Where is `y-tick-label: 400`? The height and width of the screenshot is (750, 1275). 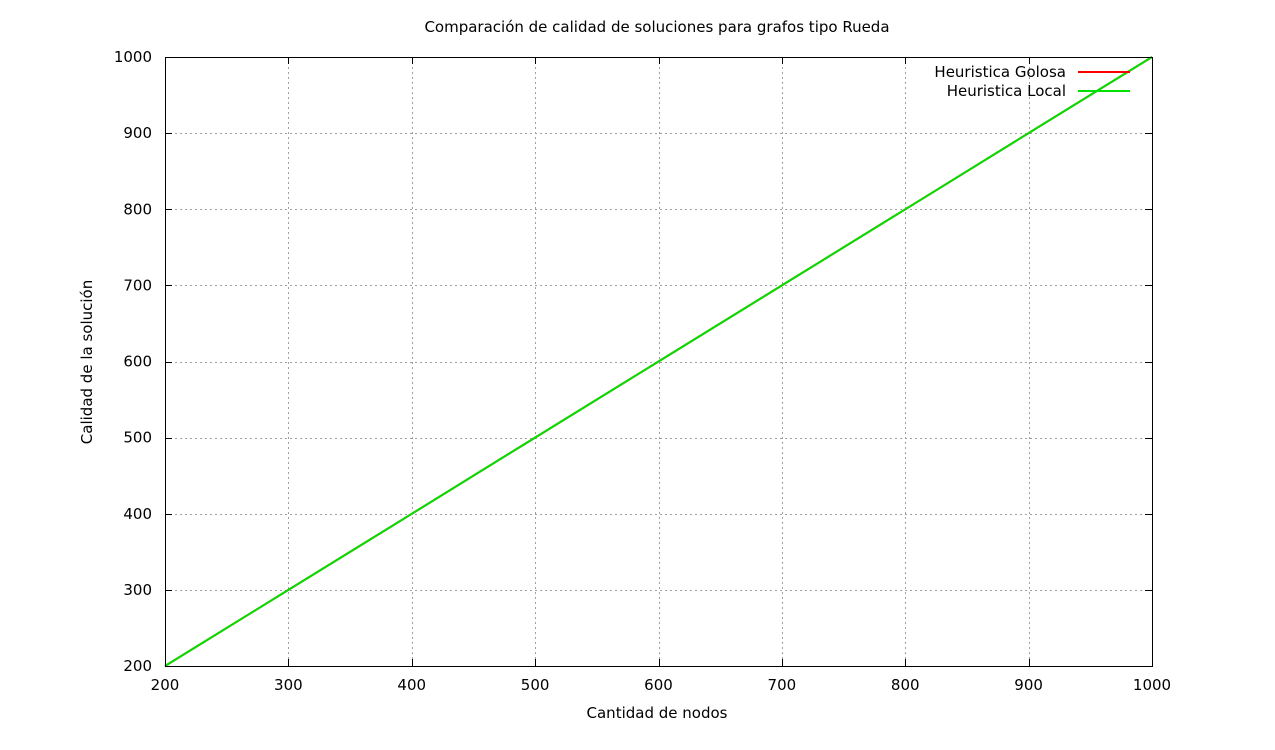
y-tick-label: 400 is located at coordinates (137, 514).